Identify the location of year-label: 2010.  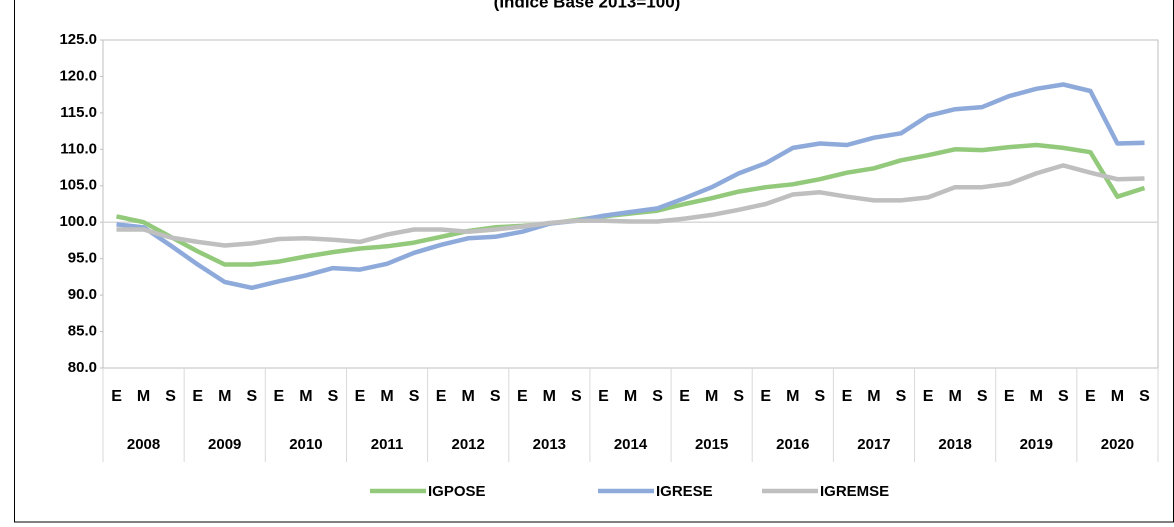
(305, 444).